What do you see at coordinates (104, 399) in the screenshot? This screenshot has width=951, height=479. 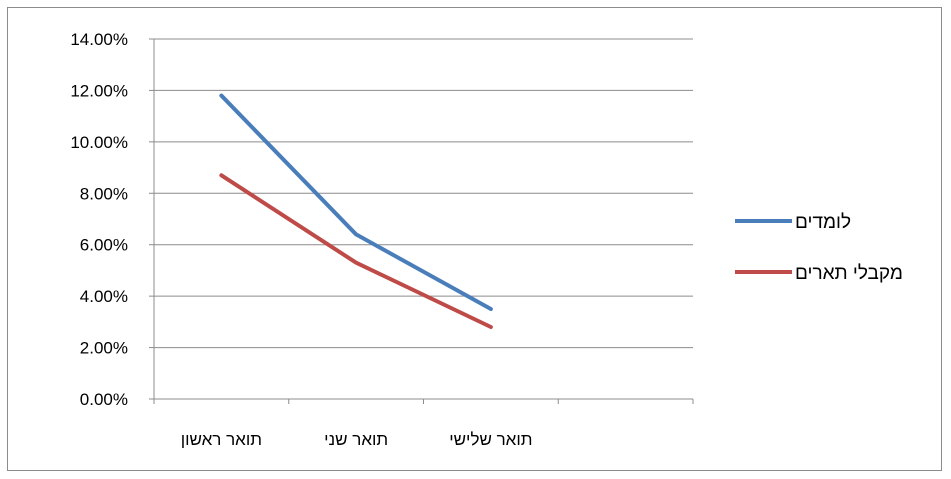 I see `y-tick-label: 0.00%` at bounding box center [104, 399].